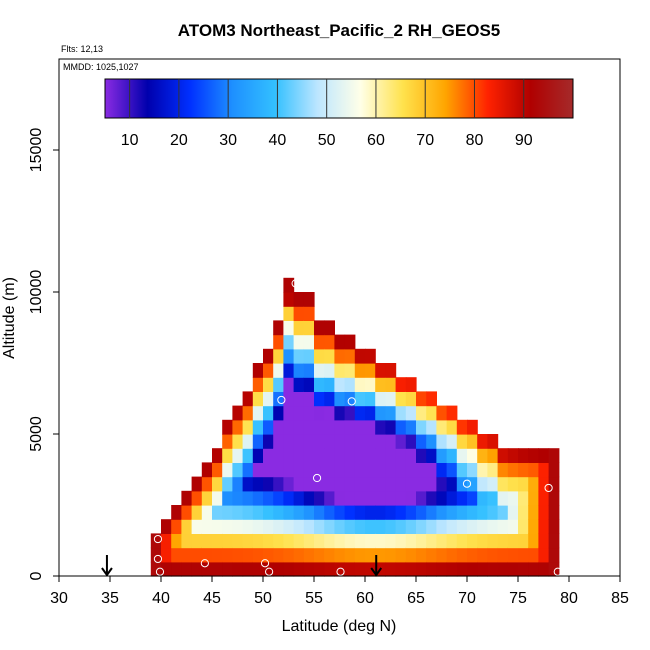 The height and width of the screenshot is (650, 650). I want to click on location-arrows, so click(242, 566).